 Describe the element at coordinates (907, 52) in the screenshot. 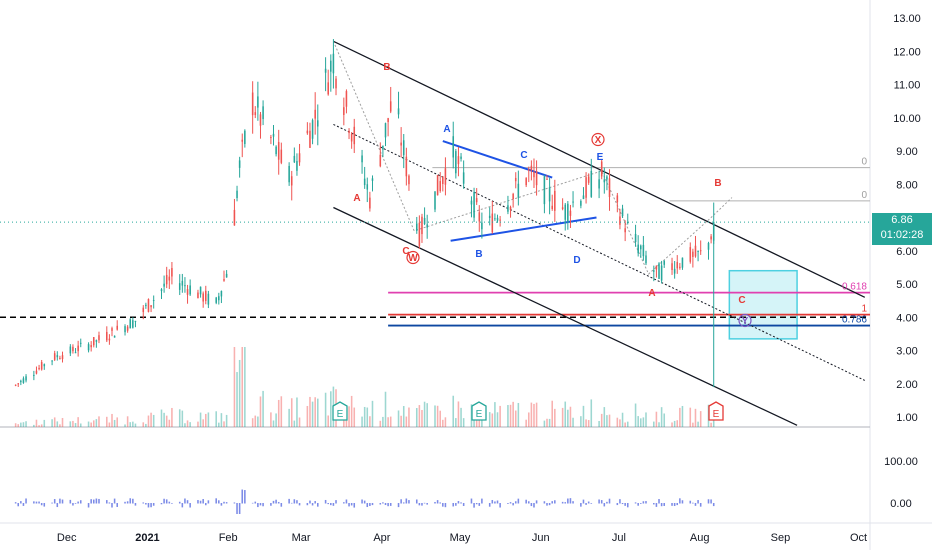

I see `price-tick: 12.00` at that location.